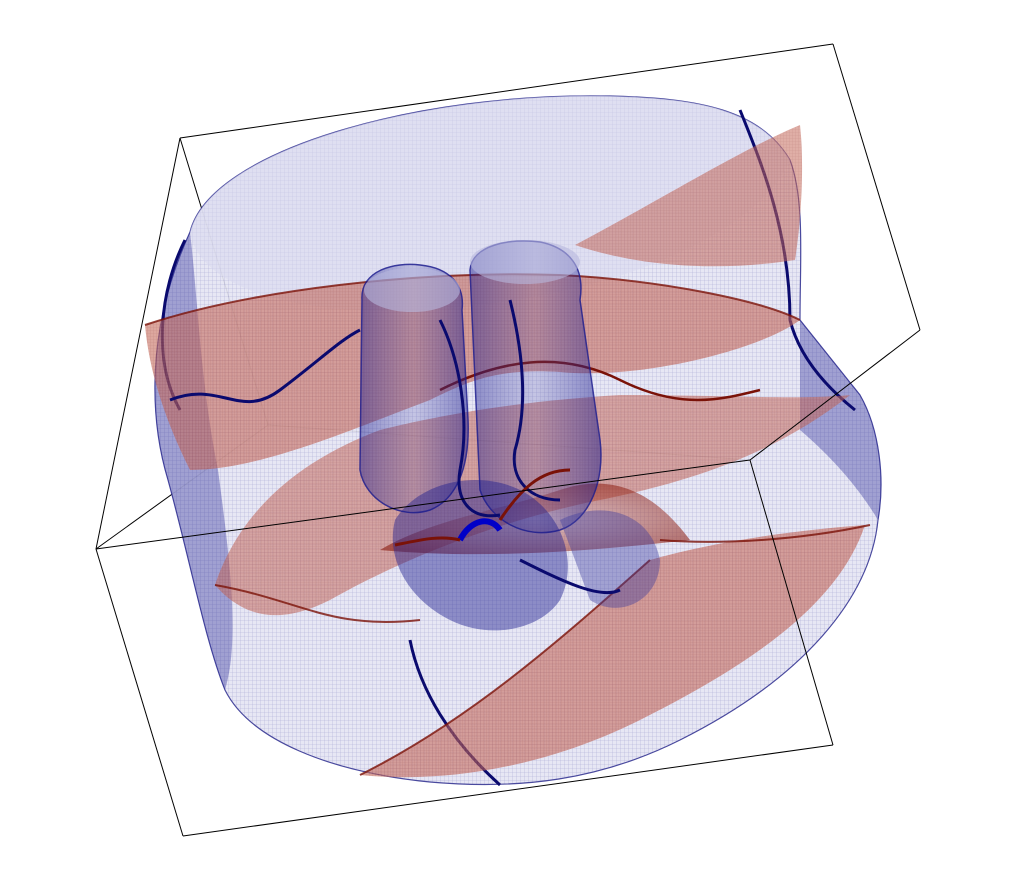  I want to click on vortex-core-filaments, so click(507, 447).